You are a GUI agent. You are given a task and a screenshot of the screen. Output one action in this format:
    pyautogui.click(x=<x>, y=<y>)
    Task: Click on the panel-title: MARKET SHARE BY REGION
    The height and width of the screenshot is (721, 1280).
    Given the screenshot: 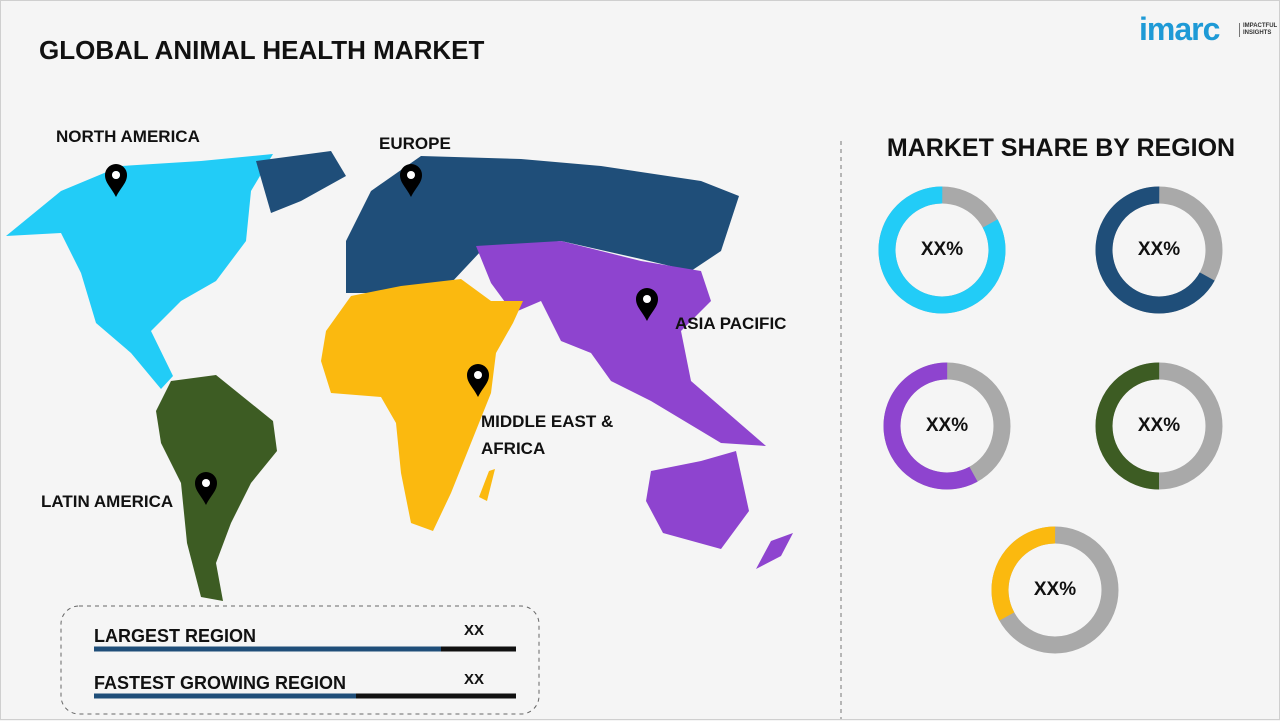 What is the action you would take?
    pyautogui.click(x=1061, y=148)
    